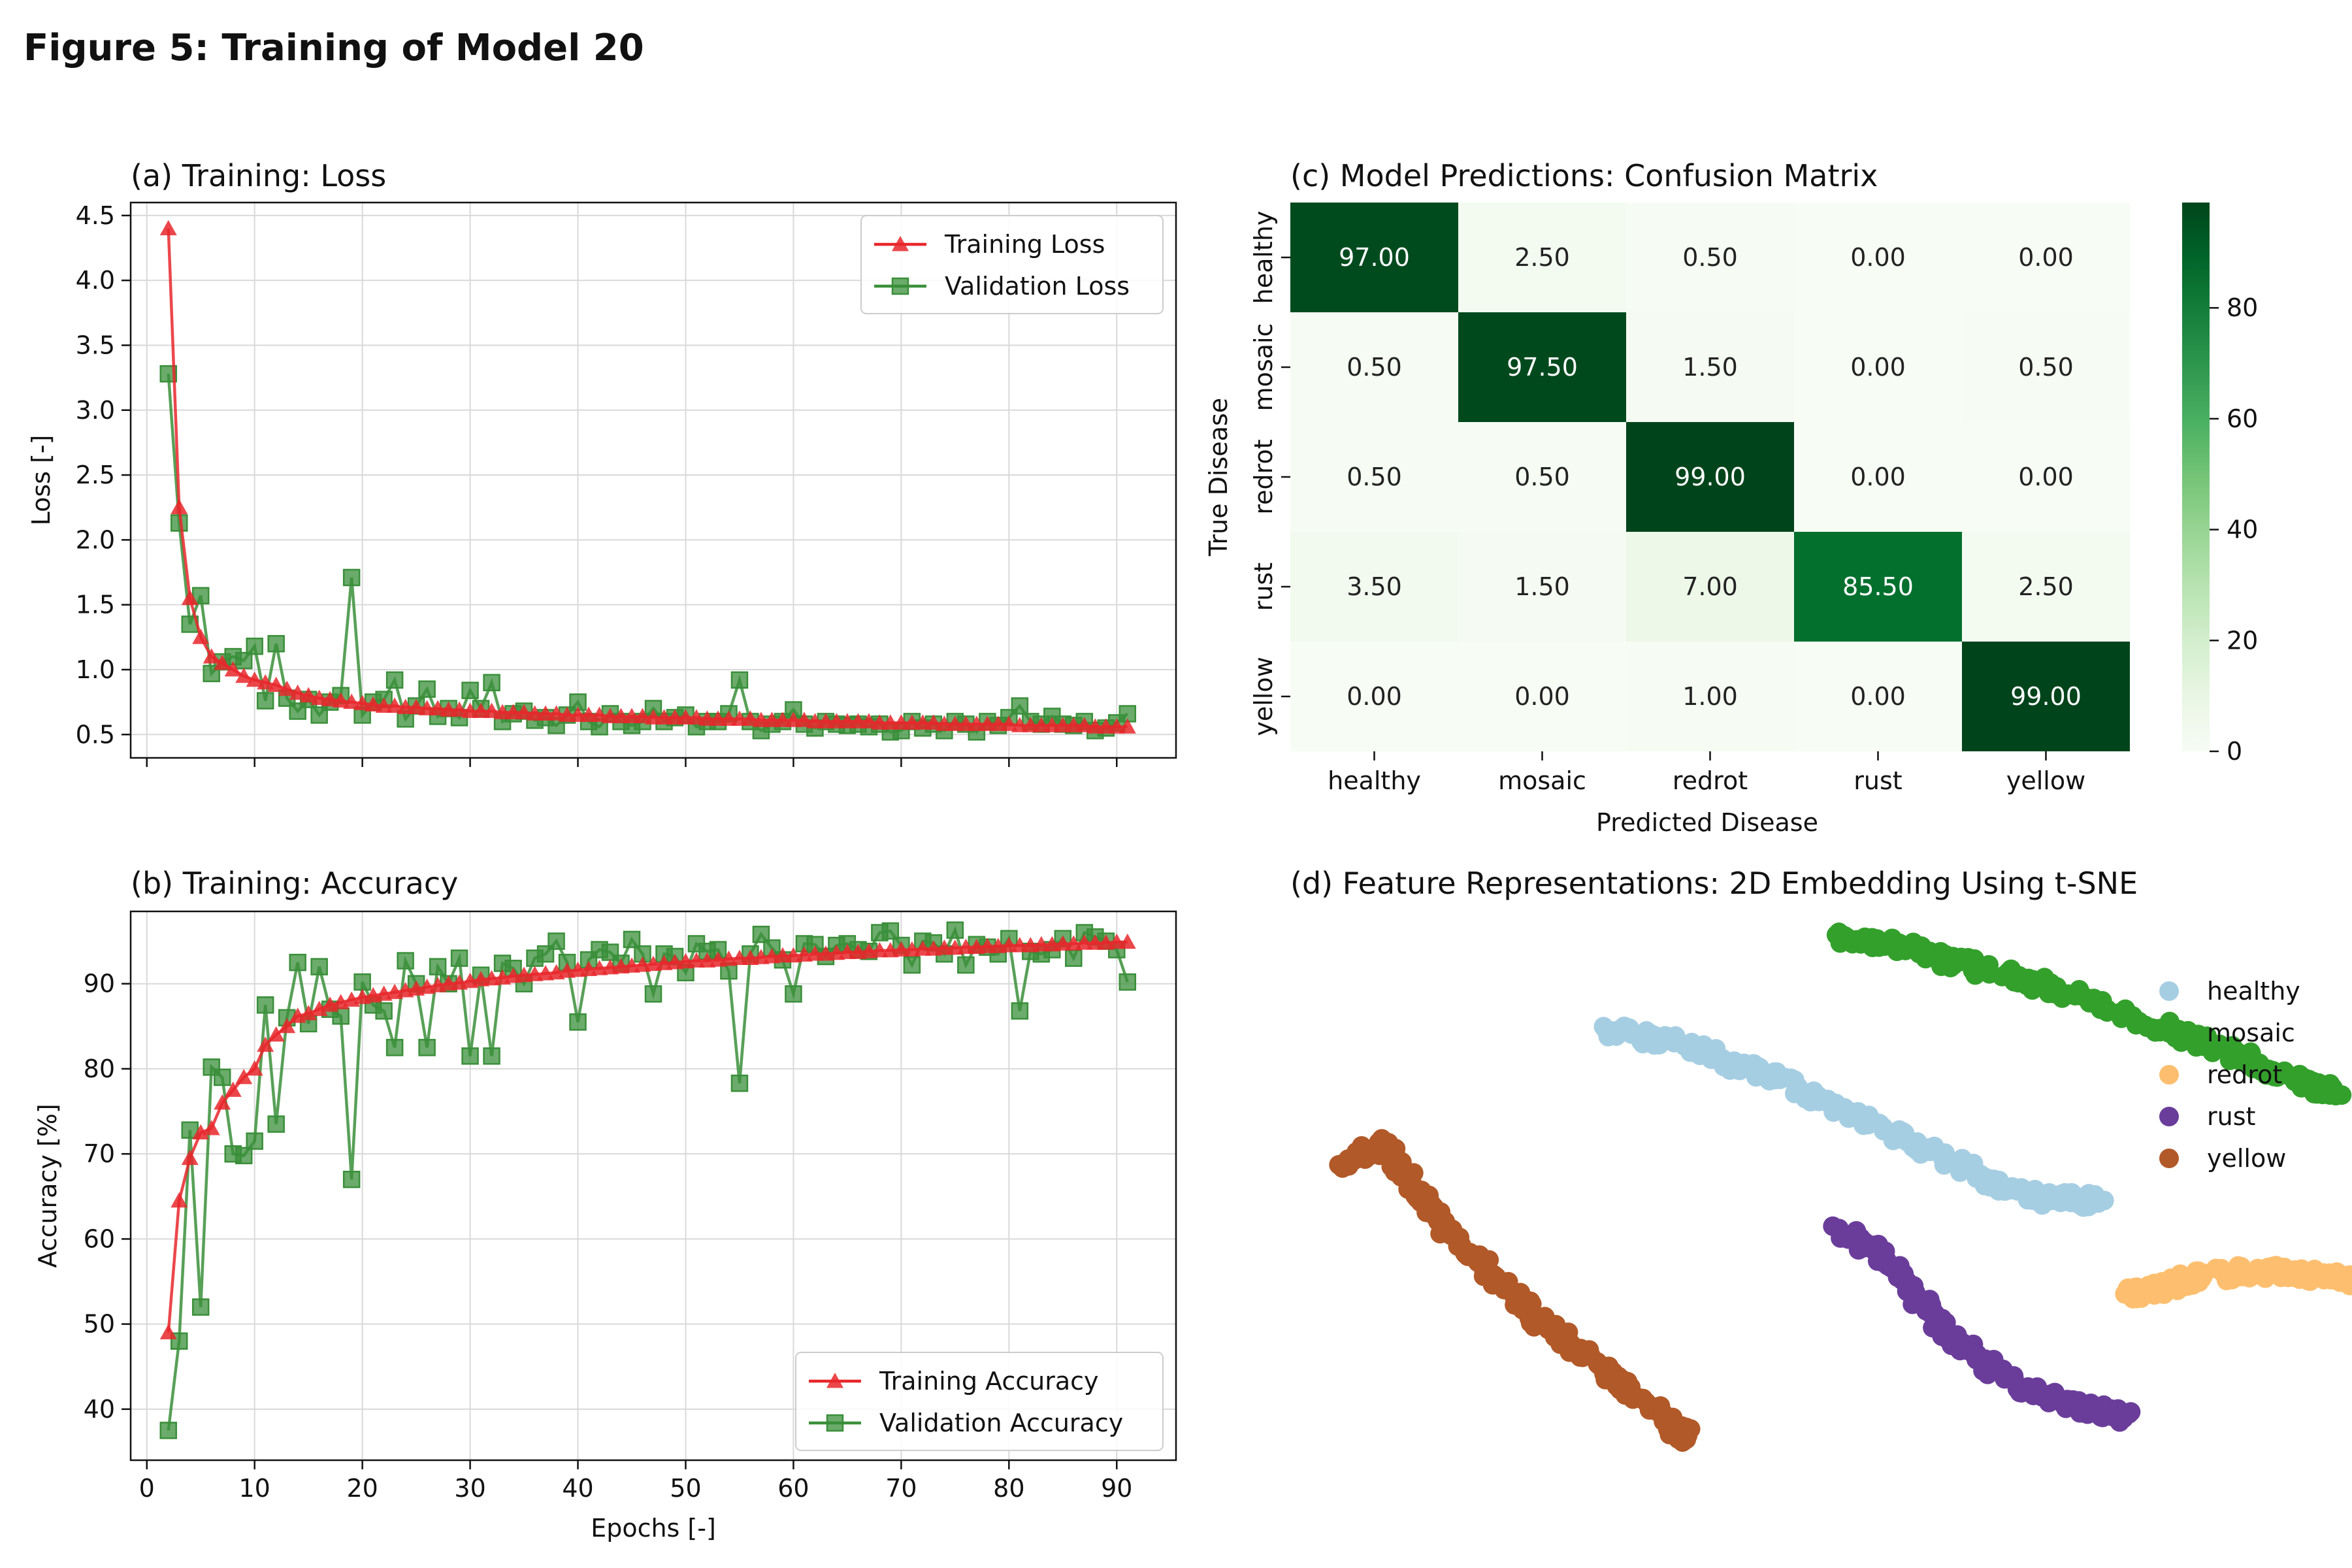  What do you see at coordinates (1263, 587) in the screenshot?
I see `y-tick-label: rust` at bounding box center [1263, 587].